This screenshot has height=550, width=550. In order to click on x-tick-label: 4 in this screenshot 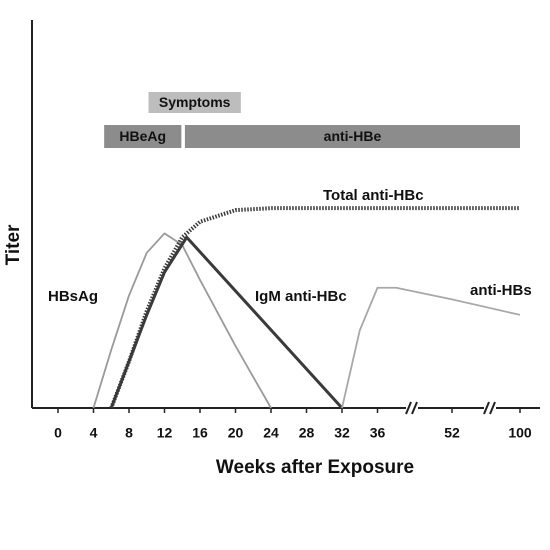, I will do `click(94, 433)`.